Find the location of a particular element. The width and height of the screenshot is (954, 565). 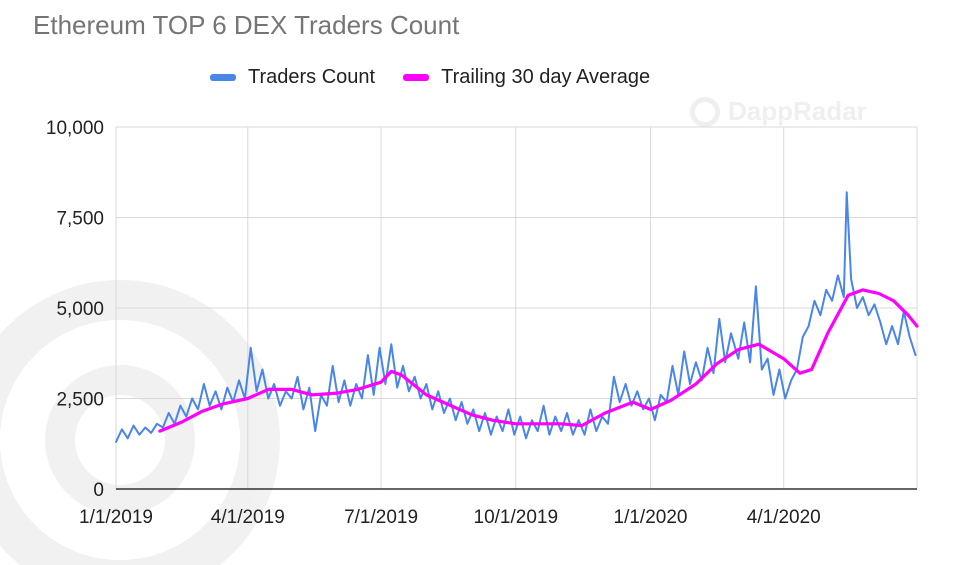

x-tick-label: 1/1/2020 is located at coordinates (651, 517).